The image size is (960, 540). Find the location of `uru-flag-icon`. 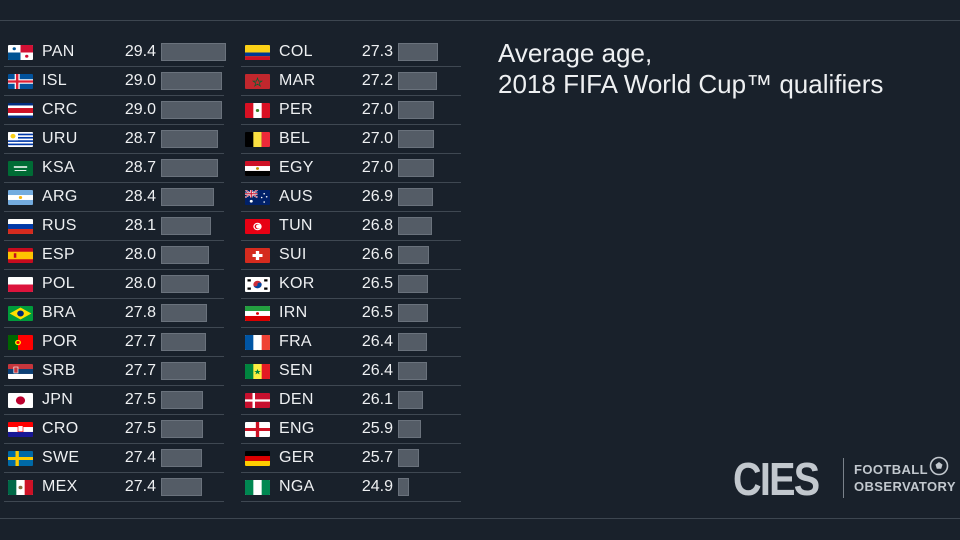

uru-flag-icon is located at coordinates (20, 139).